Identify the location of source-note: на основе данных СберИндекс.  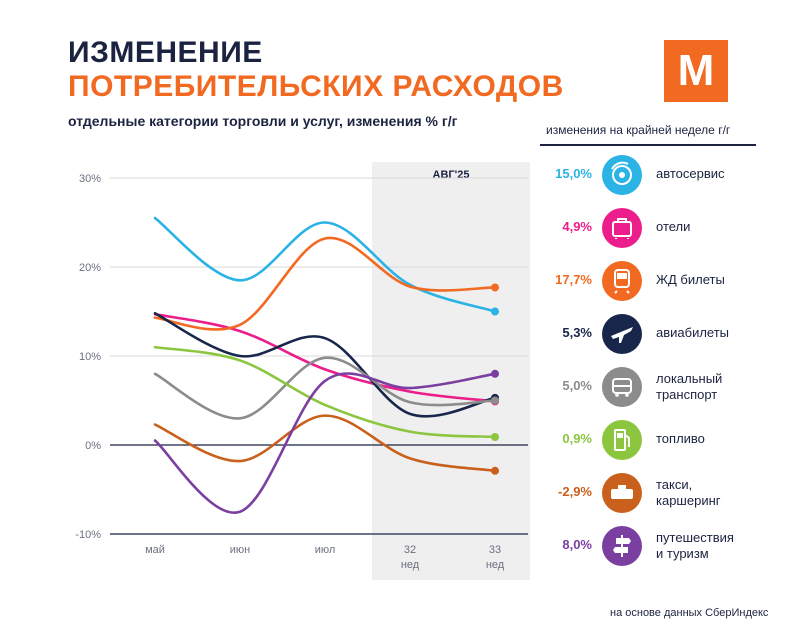
(689, 613).